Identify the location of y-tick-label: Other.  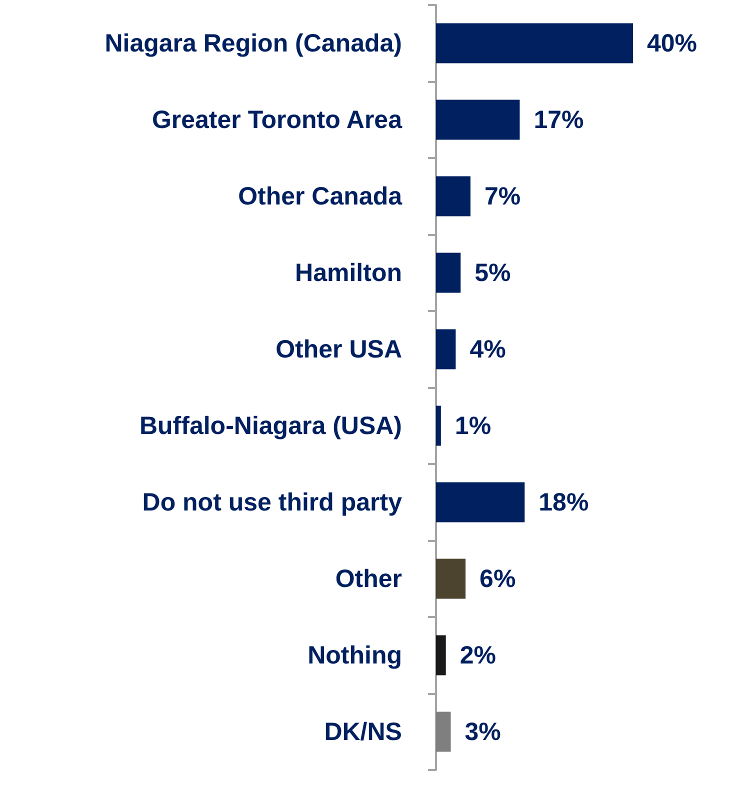
(368, 578).